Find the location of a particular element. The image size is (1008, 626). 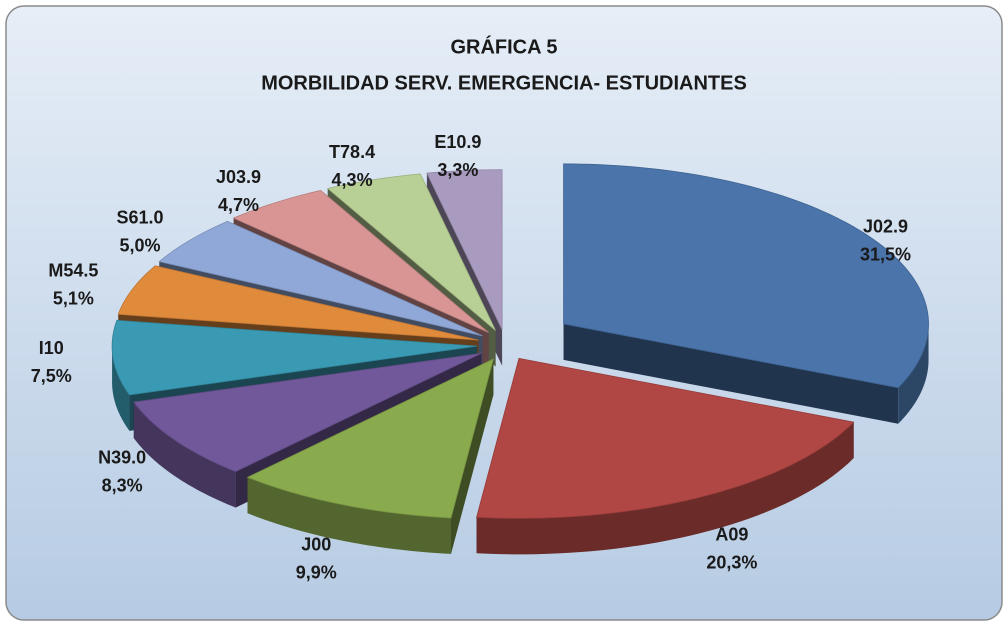

data-label: 5,1% is located at coordinates (73, 299).